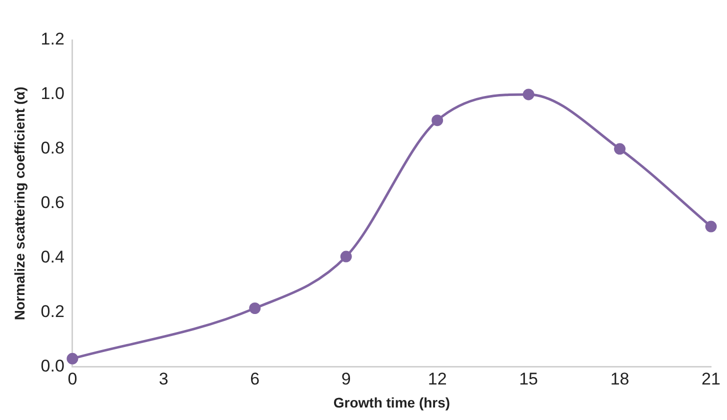  I want to click on x-tick-label: 6, so click(255, 379).